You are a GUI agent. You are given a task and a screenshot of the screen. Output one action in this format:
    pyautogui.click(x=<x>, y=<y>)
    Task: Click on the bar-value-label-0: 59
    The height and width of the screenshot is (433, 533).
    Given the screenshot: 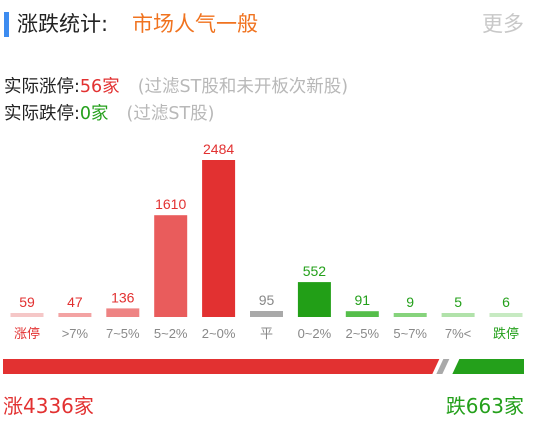 What is the action you would take?
    pyautogui.click(x=27, y=302)
    